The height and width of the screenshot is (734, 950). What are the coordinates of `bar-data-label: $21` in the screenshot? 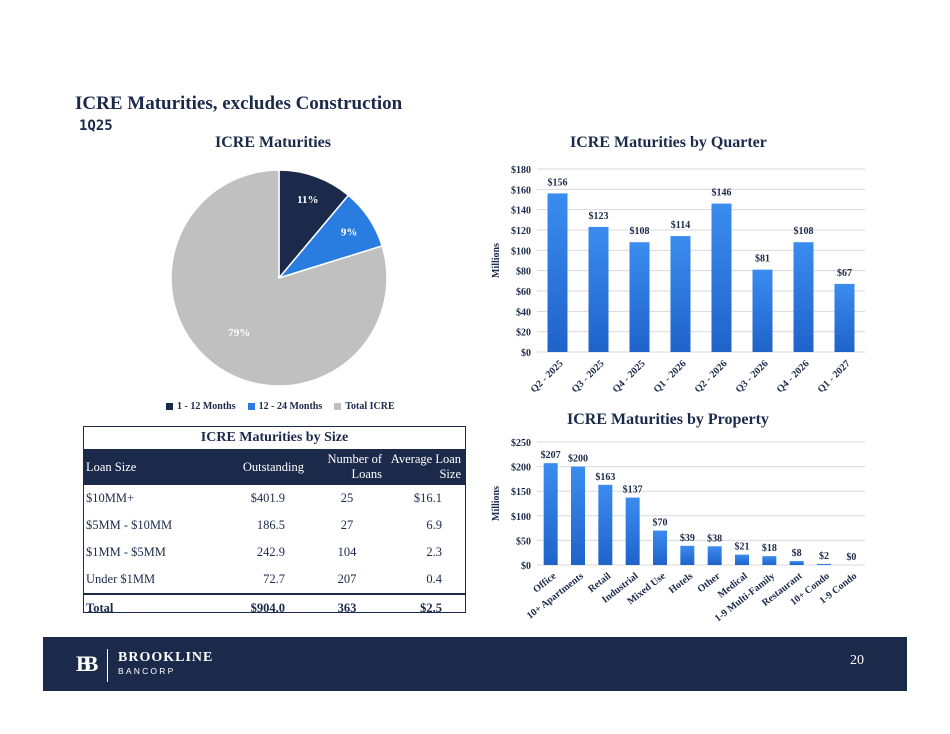 It's located at (742, 547).